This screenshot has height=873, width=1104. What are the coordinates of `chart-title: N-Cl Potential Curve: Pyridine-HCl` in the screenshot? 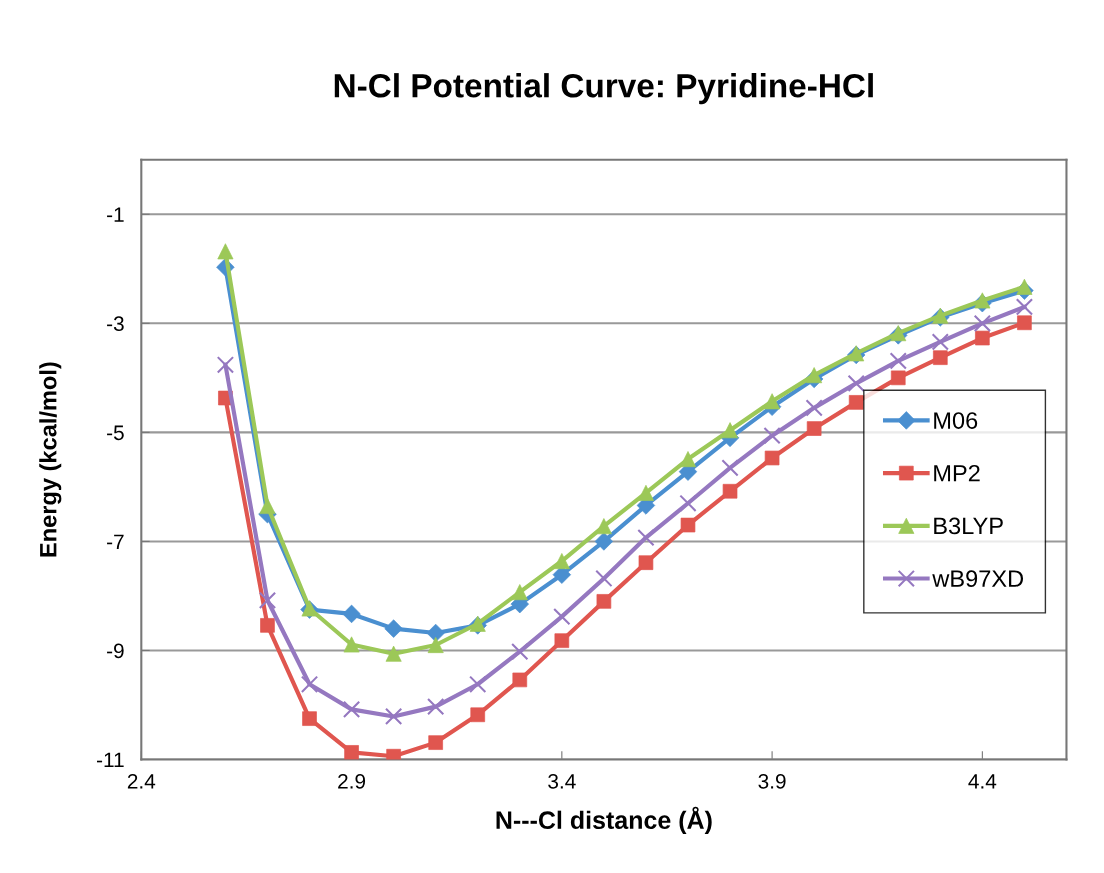 It's located at (603, 89).